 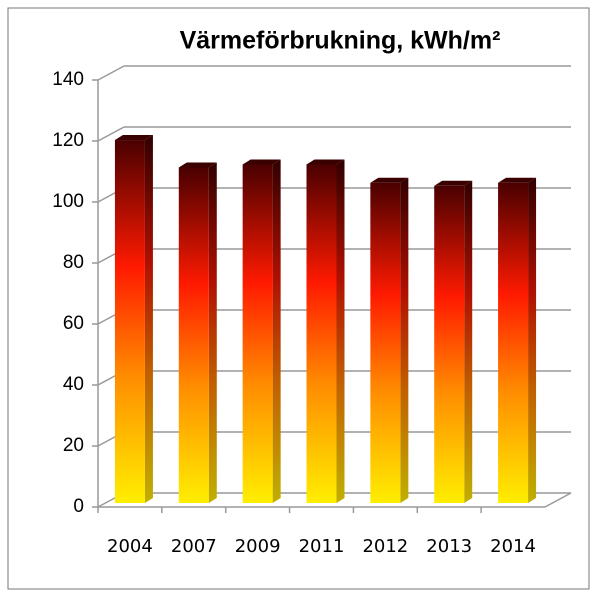 What do you see at coordinates (68, 79) in the screenshot?
I see `y-tick-label: 140` at bounding box center [68, 79].